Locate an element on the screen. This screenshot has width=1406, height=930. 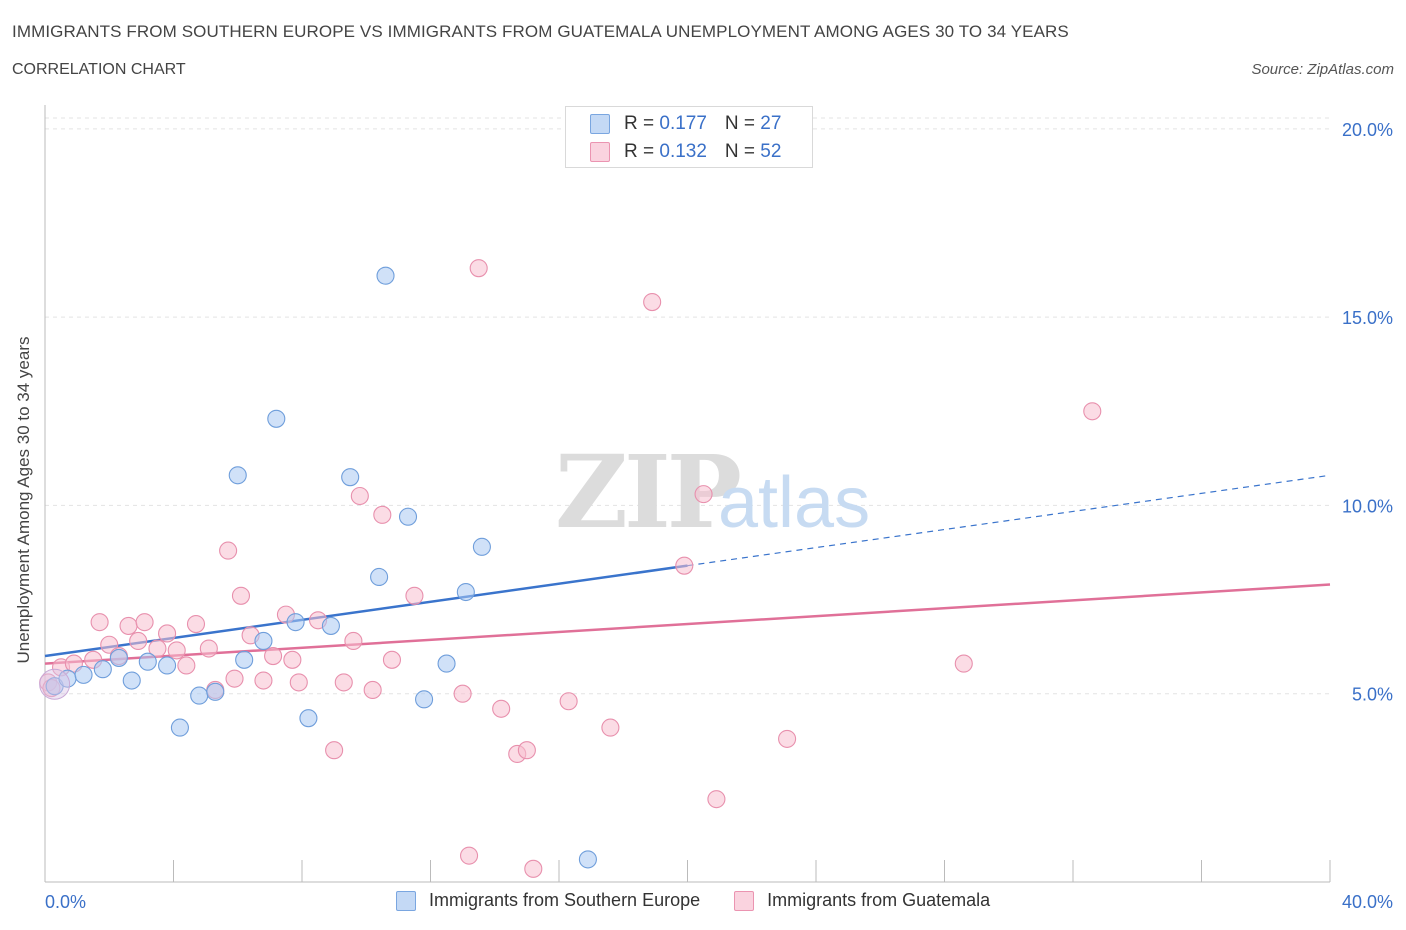
y-tick-label: 15.0% is located at coordinates (1367, 318).